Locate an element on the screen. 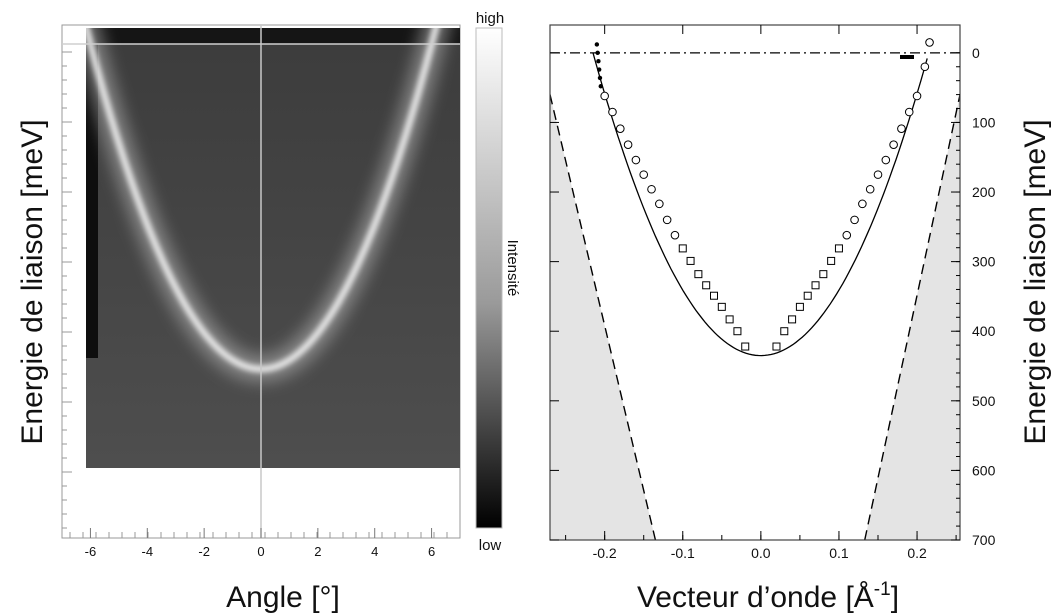 The width and height of the screenshot is (1060, 615). left-x-tick-label: -2 is located at coordinates (204, 551).